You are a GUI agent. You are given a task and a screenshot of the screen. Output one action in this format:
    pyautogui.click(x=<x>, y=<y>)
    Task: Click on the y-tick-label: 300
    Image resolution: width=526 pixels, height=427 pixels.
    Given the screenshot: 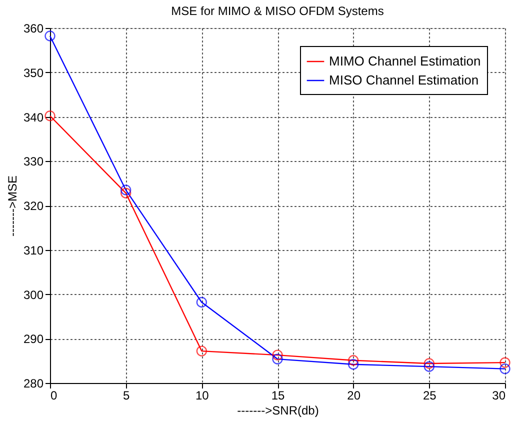 What is the action you would take?
    pyautogui.click(x=33, y=295)
    